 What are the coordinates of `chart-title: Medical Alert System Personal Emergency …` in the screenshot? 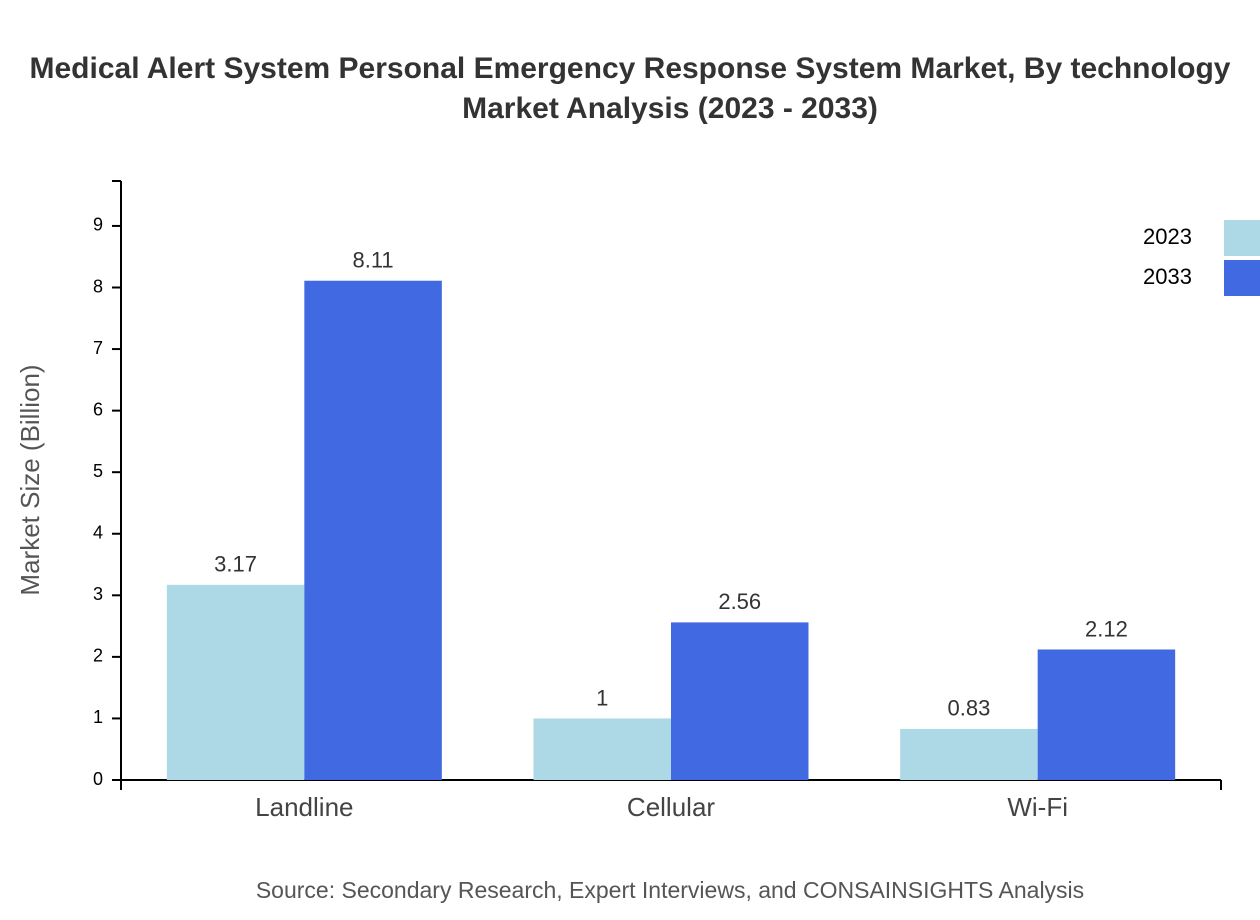 It's located at (630, 68).